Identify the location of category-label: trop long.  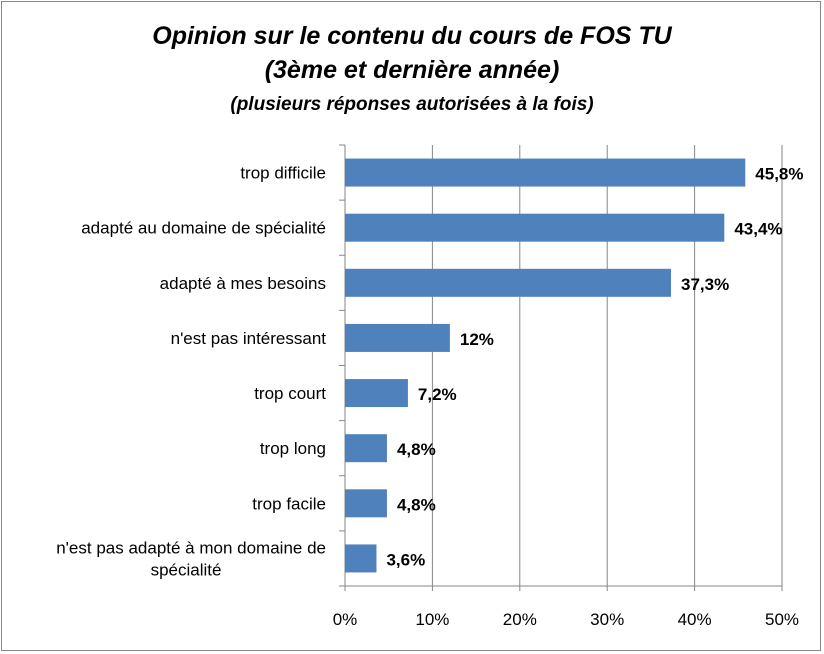
(293, 448).